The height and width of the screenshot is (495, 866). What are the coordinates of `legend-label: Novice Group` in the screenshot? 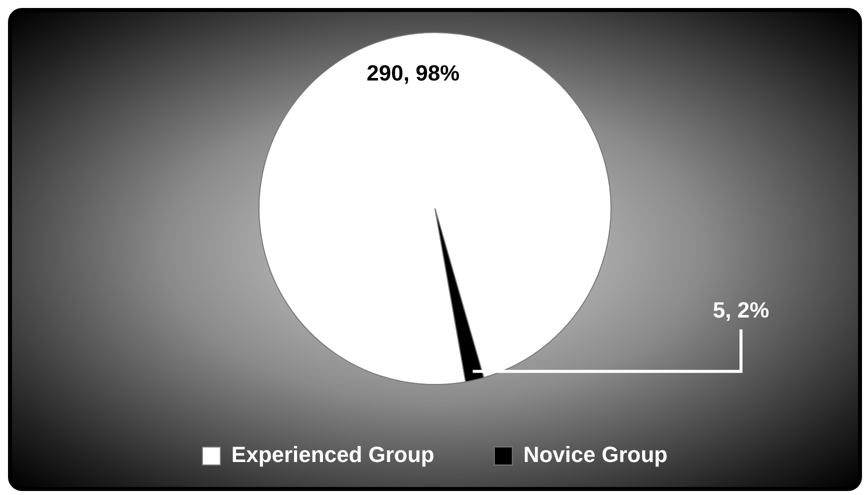 It's located at (595, 455).